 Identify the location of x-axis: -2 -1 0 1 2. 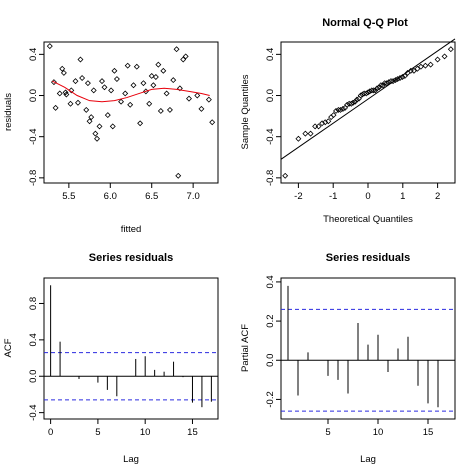
(367, 192).